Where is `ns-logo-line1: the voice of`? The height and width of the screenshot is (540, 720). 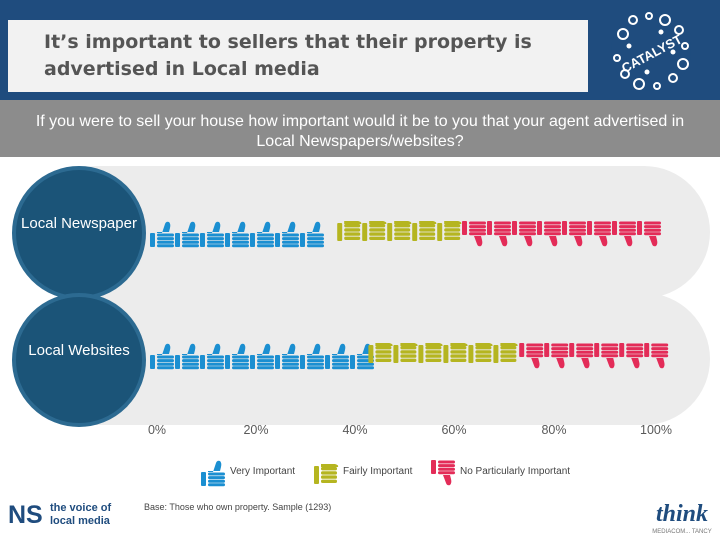 ns-logo-line1: the voice of is located at coordinates (80, 508).